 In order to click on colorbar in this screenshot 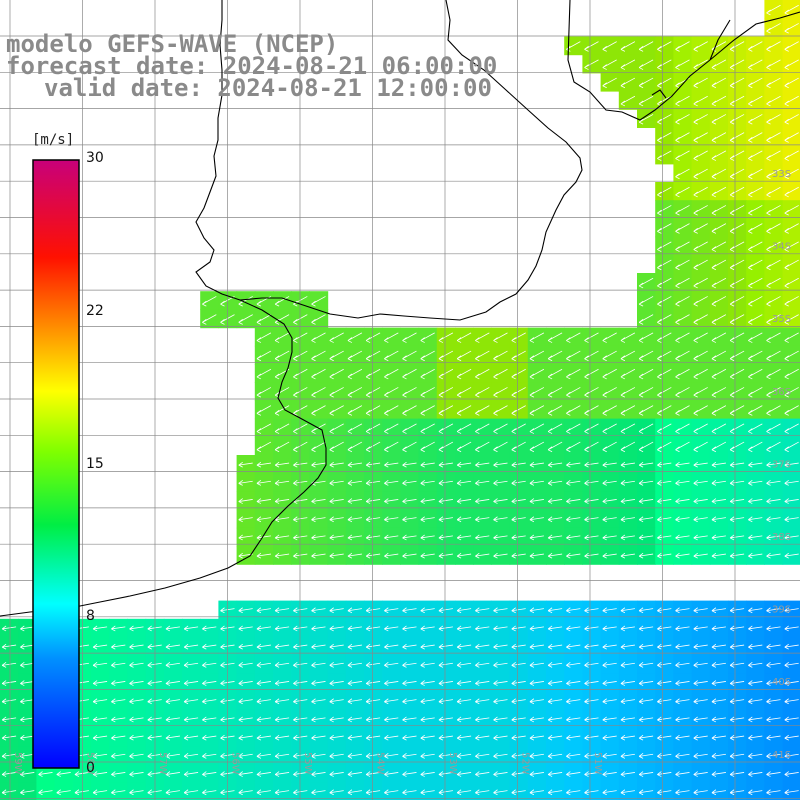, I will do `click(56, 464)`.